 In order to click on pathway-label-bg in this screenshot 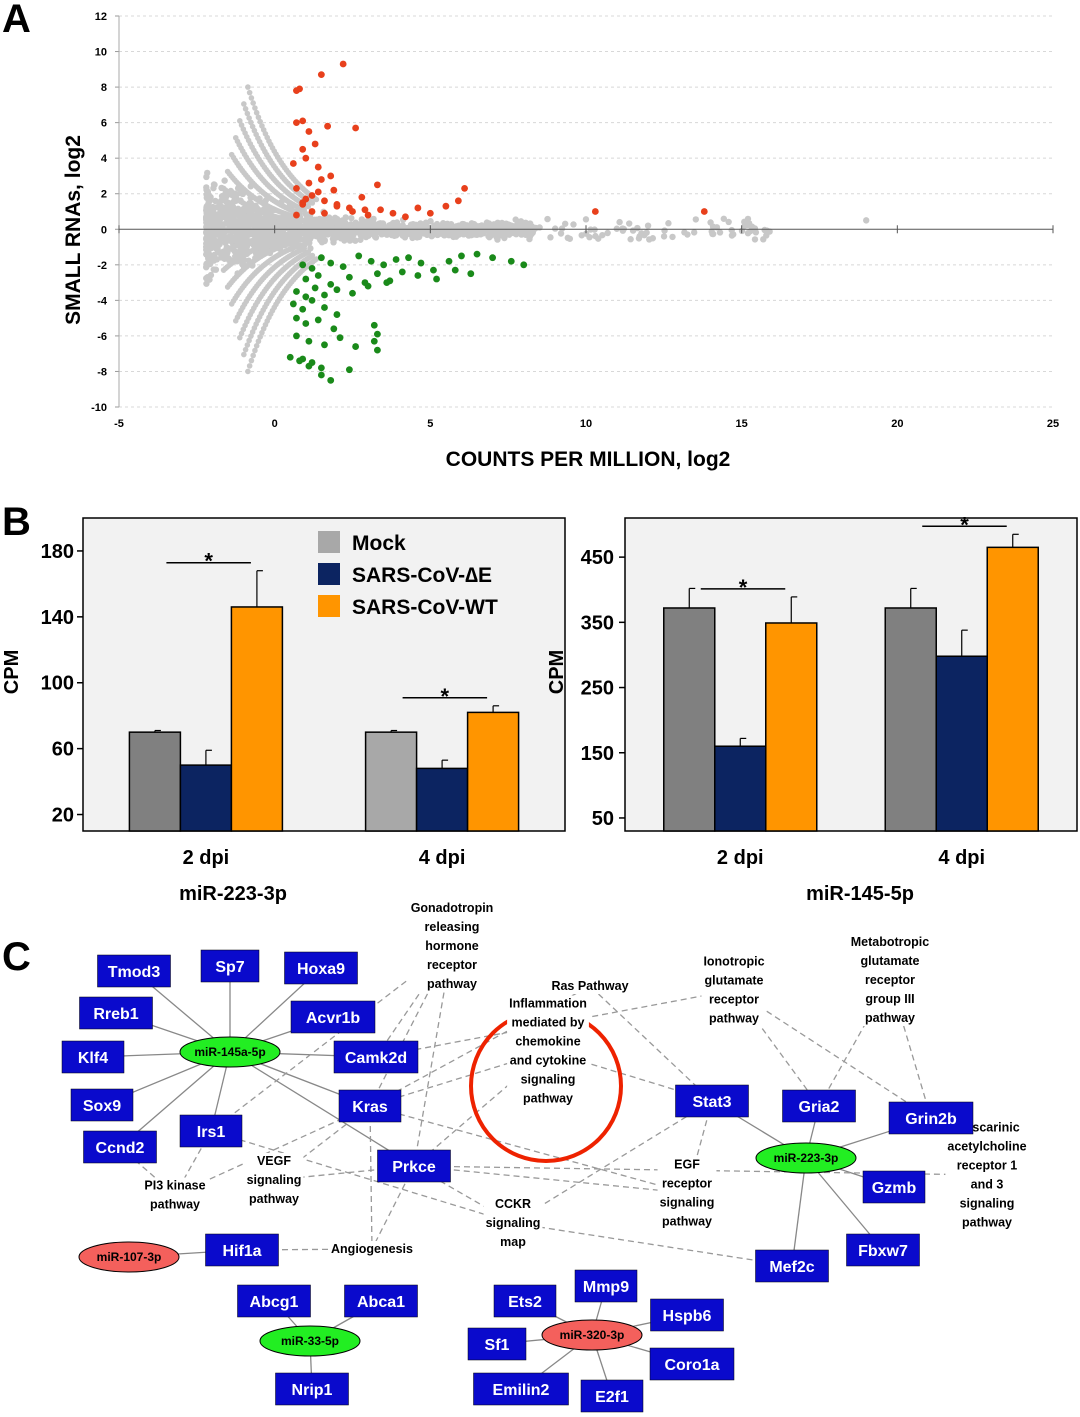, I will do `click(372, 1249)`.